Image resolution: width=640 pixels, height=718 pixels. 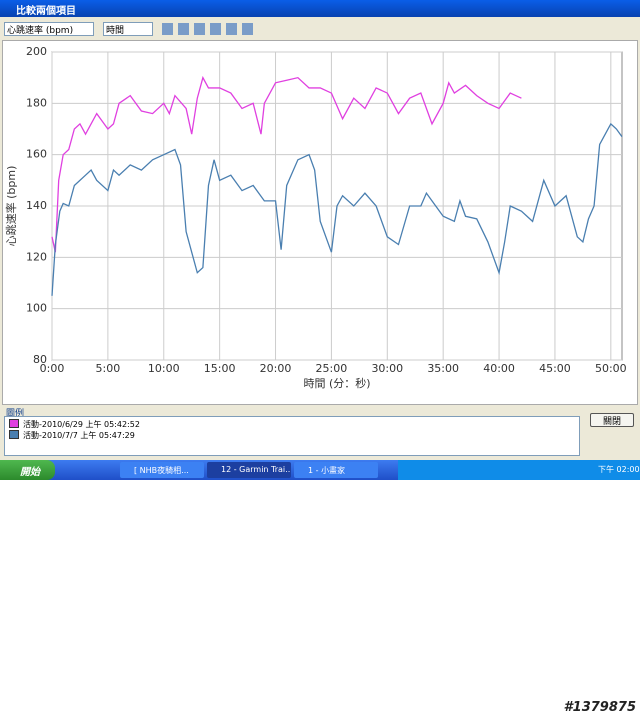 What do you see at coordinates (36, 256) in the screenshot?
I see `y-tick-label: 120` at bounding box center [36, 256].